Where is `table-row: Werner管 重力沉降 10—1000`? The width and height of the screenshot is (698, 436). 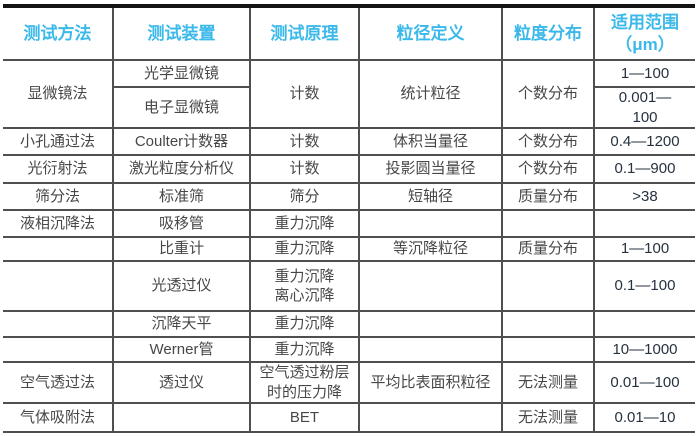
table-row: Werner管 重力沉降 10—1000 is located at coordinates (349, 349).